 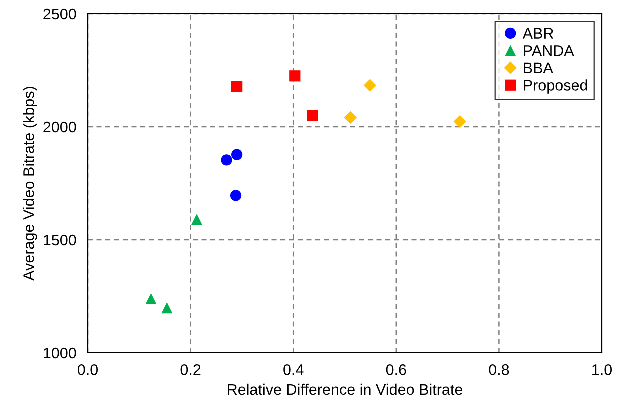 I want to click on x-tick-label: 1.0, so click(x=602, y=370).